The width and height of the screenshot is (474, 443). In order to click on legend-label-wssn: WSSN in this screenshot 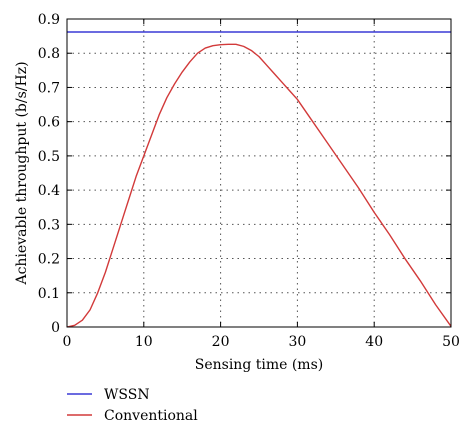, I will do `click(127, 395)`.